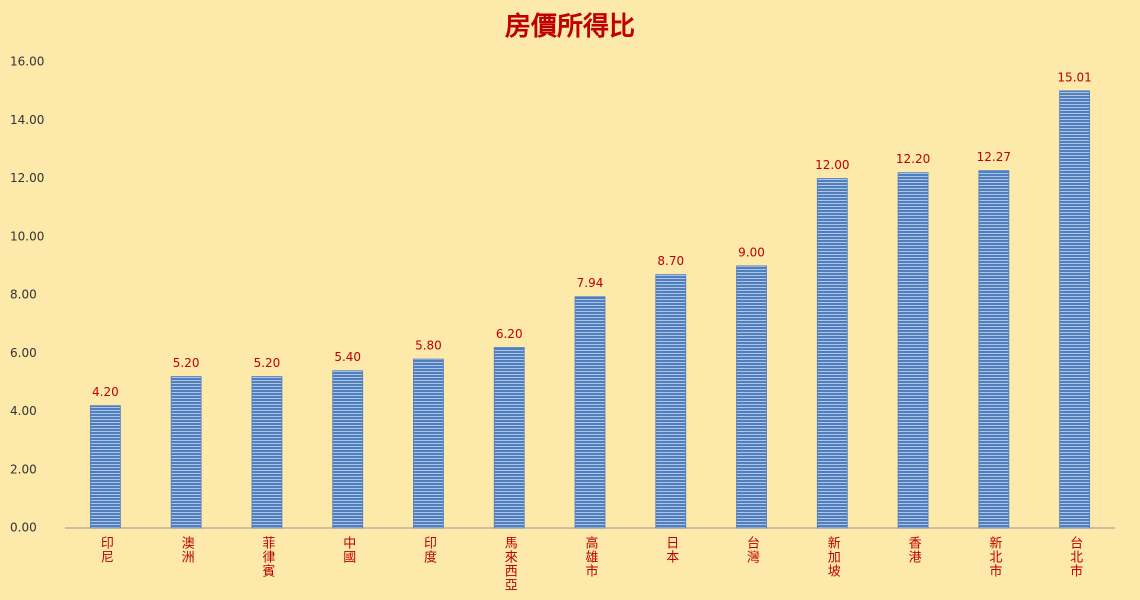 The width and height of the screenshot is (1140, 600). I want to click on x-tick-label: 菲律賓, so click(267, 557).